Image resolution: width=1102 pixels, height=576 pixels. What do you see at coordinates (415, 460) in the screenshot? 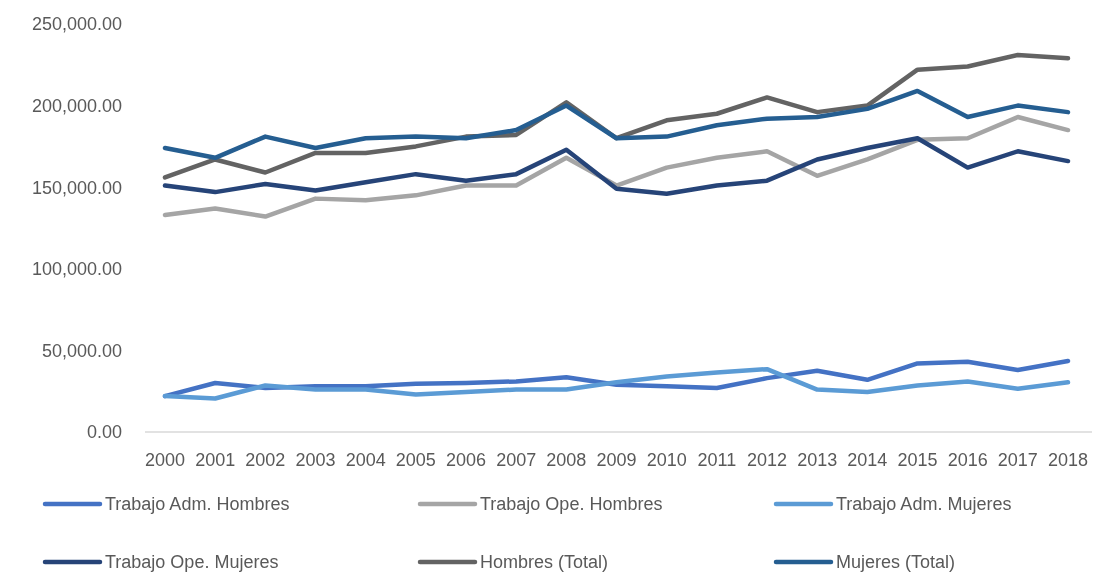
I see `x-tick-label: 2005` at bounding box center [415, 460].